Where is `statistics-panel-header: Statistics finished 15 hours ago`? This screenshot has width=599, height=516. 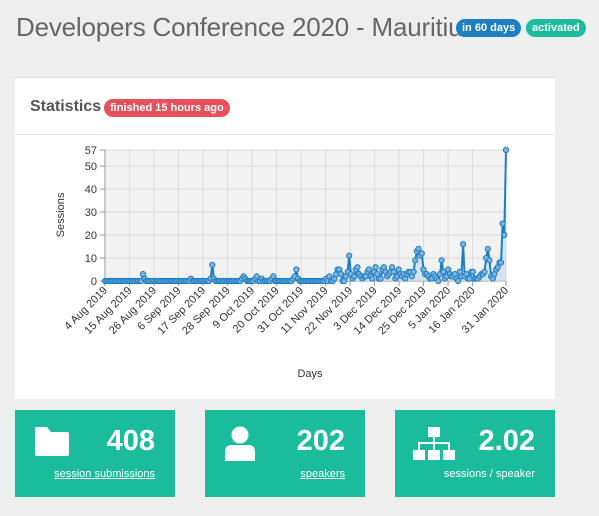 statistics-panel-header: Statistics finished 15 hours ago is located at coordinates (285, 106).